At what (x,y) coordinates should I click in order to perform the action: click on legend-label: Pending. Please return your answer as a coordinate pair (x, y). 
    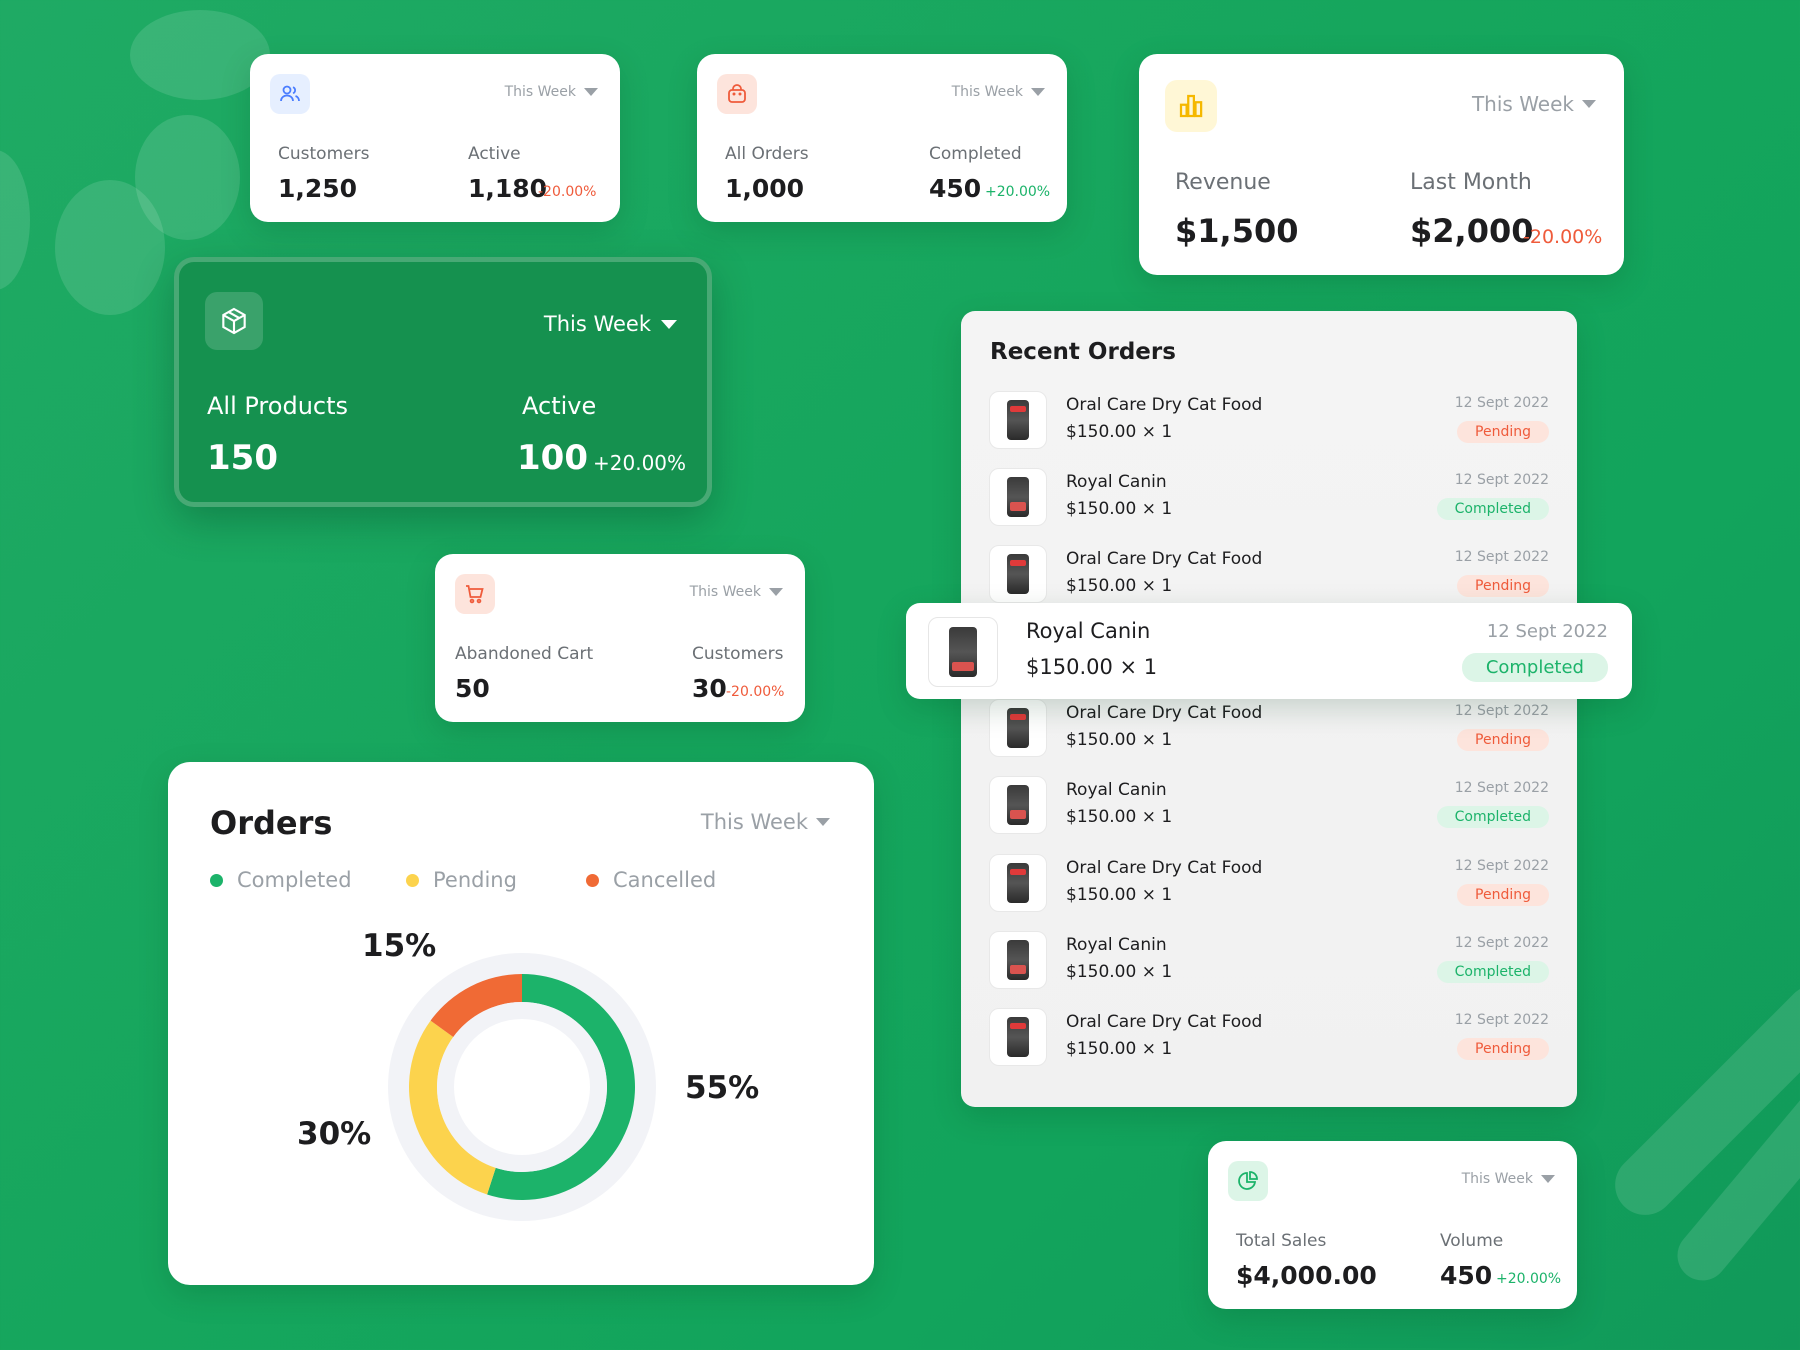
    Looking at the image, I should click on (475, 880).